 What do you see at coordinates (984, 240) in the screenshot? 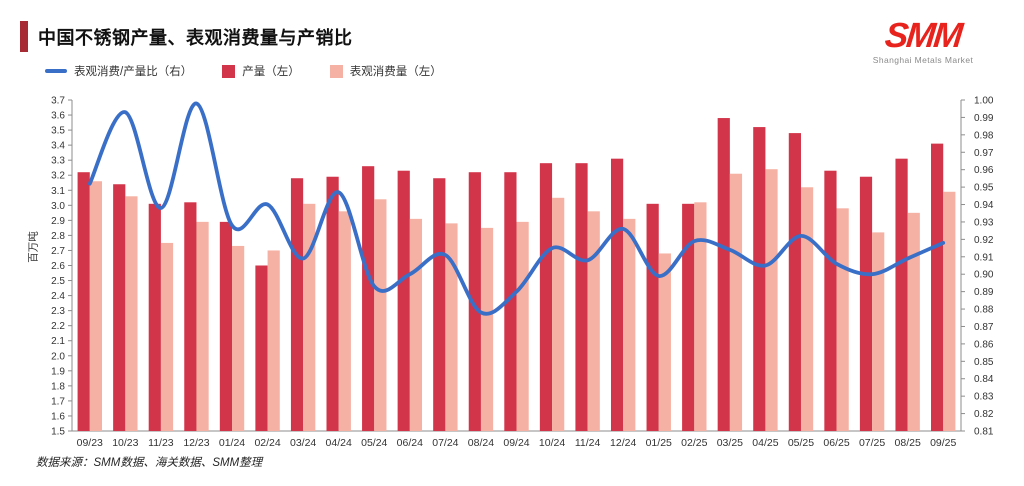
I see `right-axis-tick-label: 0.92` at bounding box center [984, 240].